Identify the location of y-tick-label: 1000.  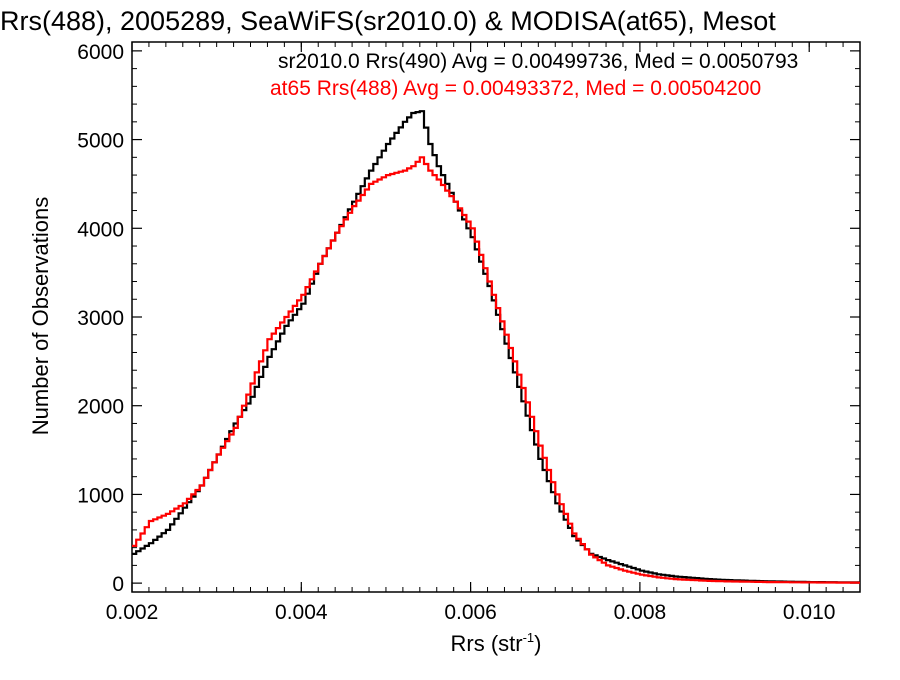
(100, 495).